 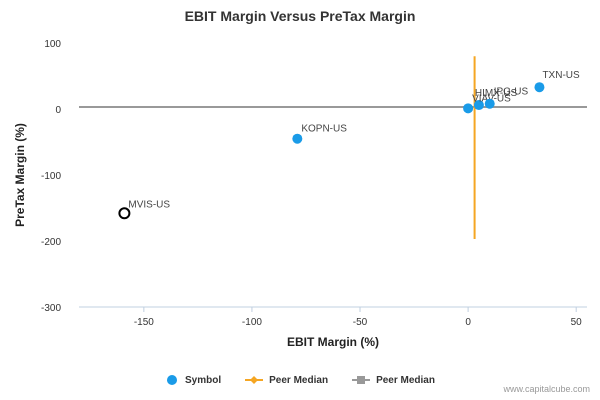 What do you see at coordinates (561, 75) in the screenshot?
I see `data-label-txn-us: TXN-US` at bounding box center [561, 75].